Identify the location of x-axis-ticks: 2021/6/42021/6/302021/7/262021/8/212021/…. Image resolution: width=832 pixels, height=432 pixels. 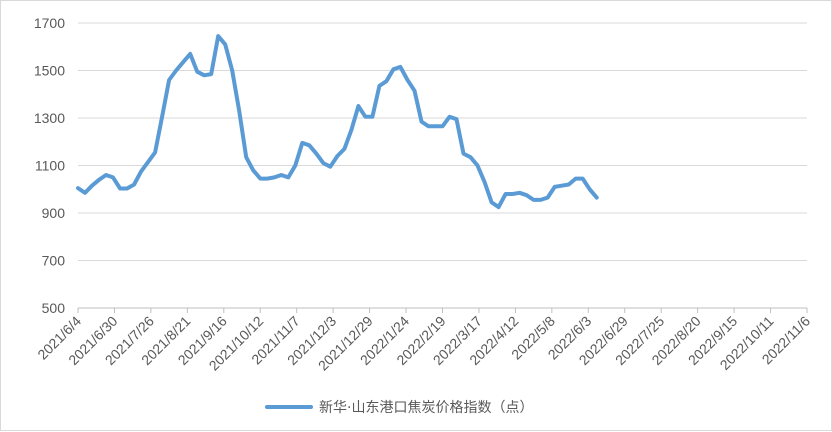
(423, 341).